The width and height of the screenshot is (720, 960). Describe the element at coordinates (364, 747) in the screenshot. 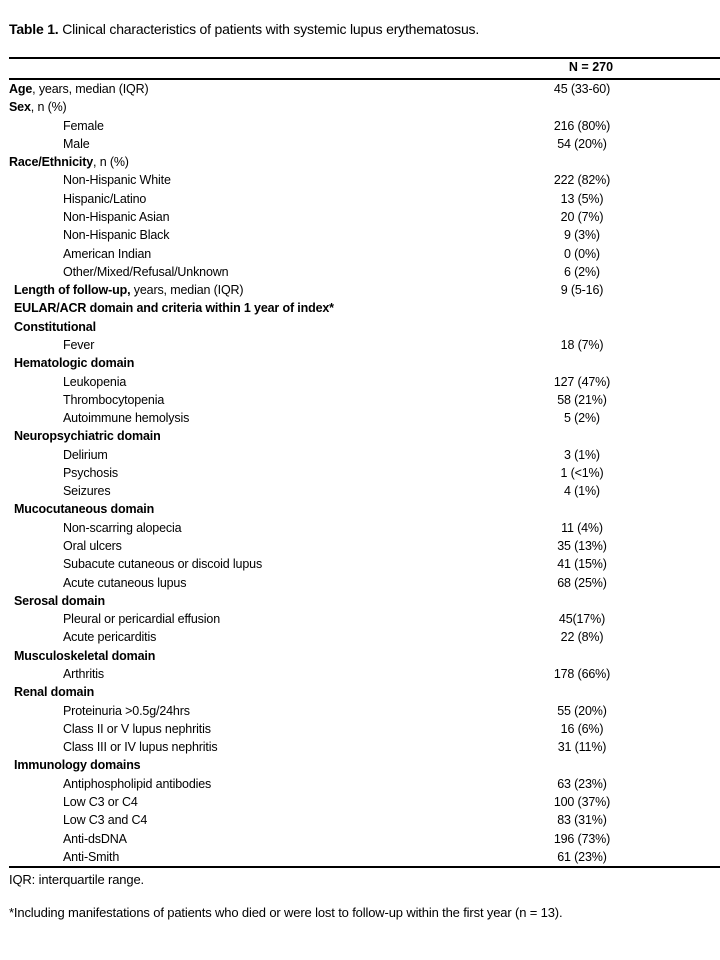

I see `table-row: Class III or IV lupus nephritis 31 (11%)` at that location.